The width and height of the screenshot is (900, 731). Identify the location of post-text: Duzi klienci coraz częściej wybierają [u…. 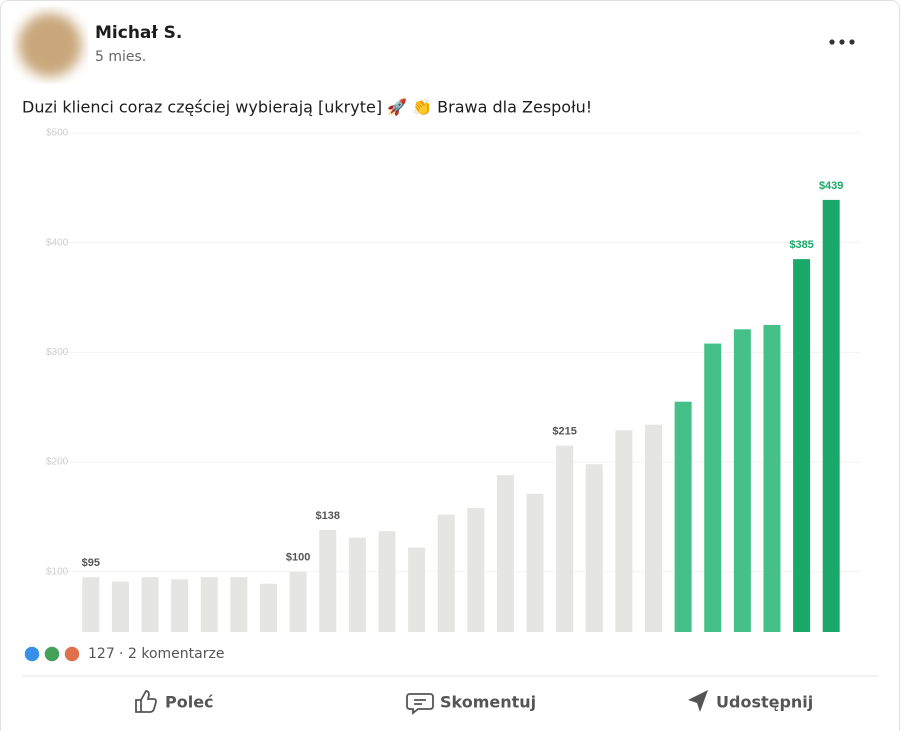
(307, 107).